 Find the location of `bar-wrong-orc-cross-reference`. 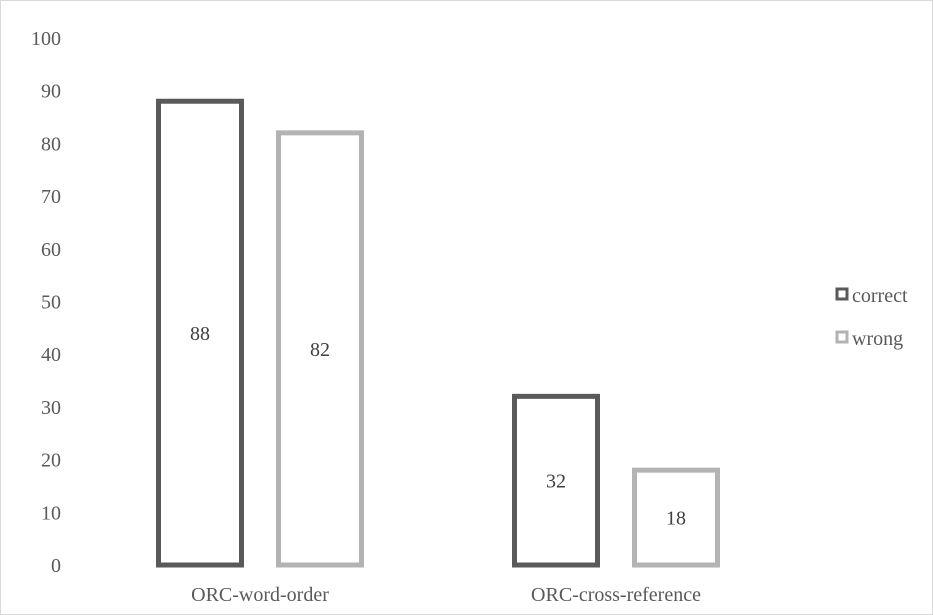

bar-wrong-orc-cross-reference is located at coordinates (676, 517).